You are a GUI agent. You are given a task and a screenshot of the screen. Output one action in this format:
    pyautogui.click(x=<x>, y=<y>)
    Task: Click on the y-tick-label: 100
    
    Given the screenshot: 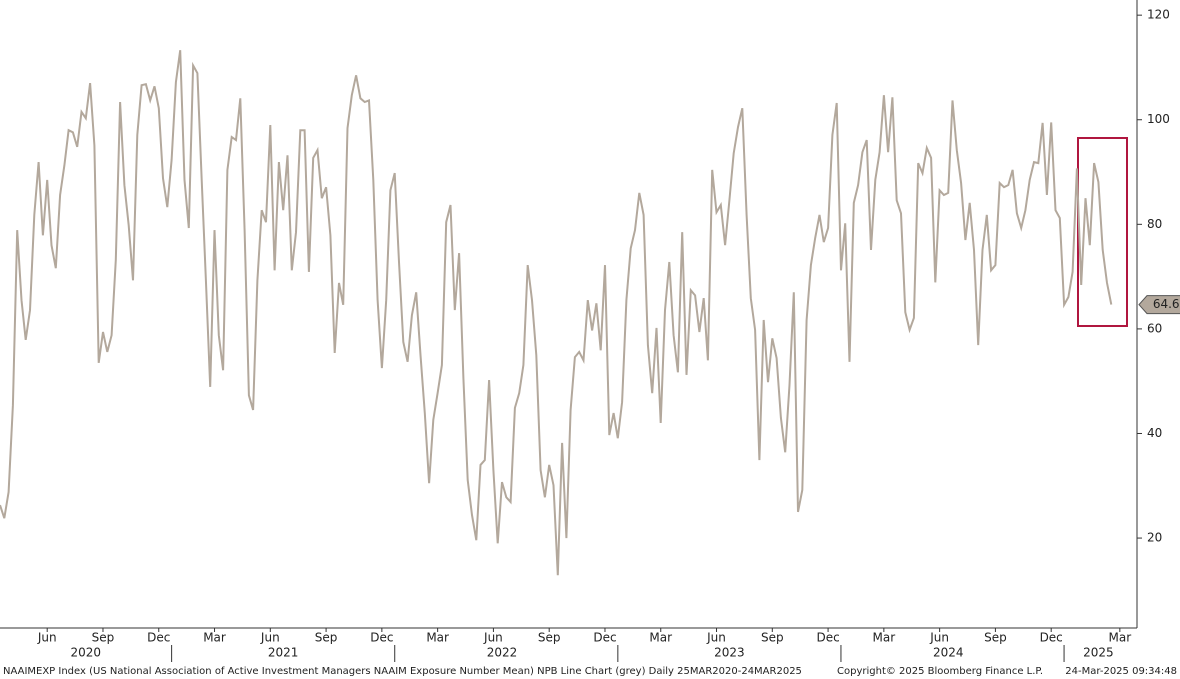 What is the action you would take?
    pyautogui.click(x=1158, y=119)
    